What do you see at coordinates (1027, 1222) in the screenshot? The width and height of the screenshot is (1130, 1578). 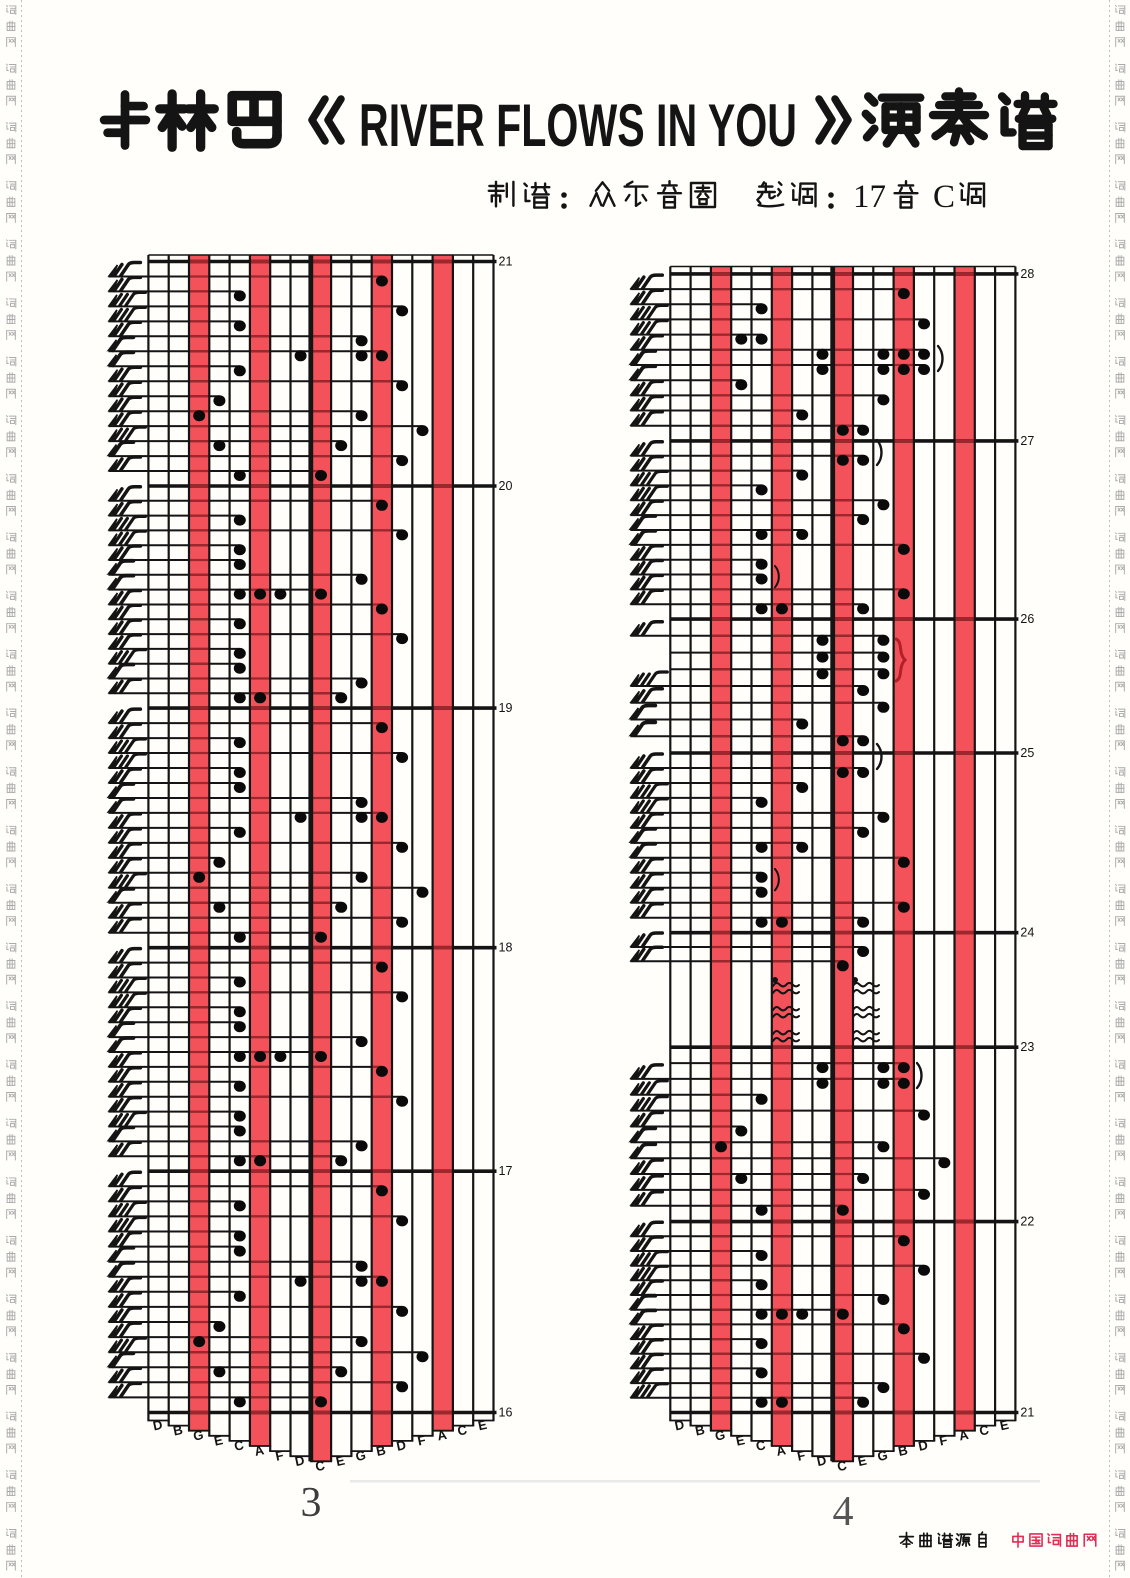 I see `svg-text: 22` at bounding box center [1027, 1222].